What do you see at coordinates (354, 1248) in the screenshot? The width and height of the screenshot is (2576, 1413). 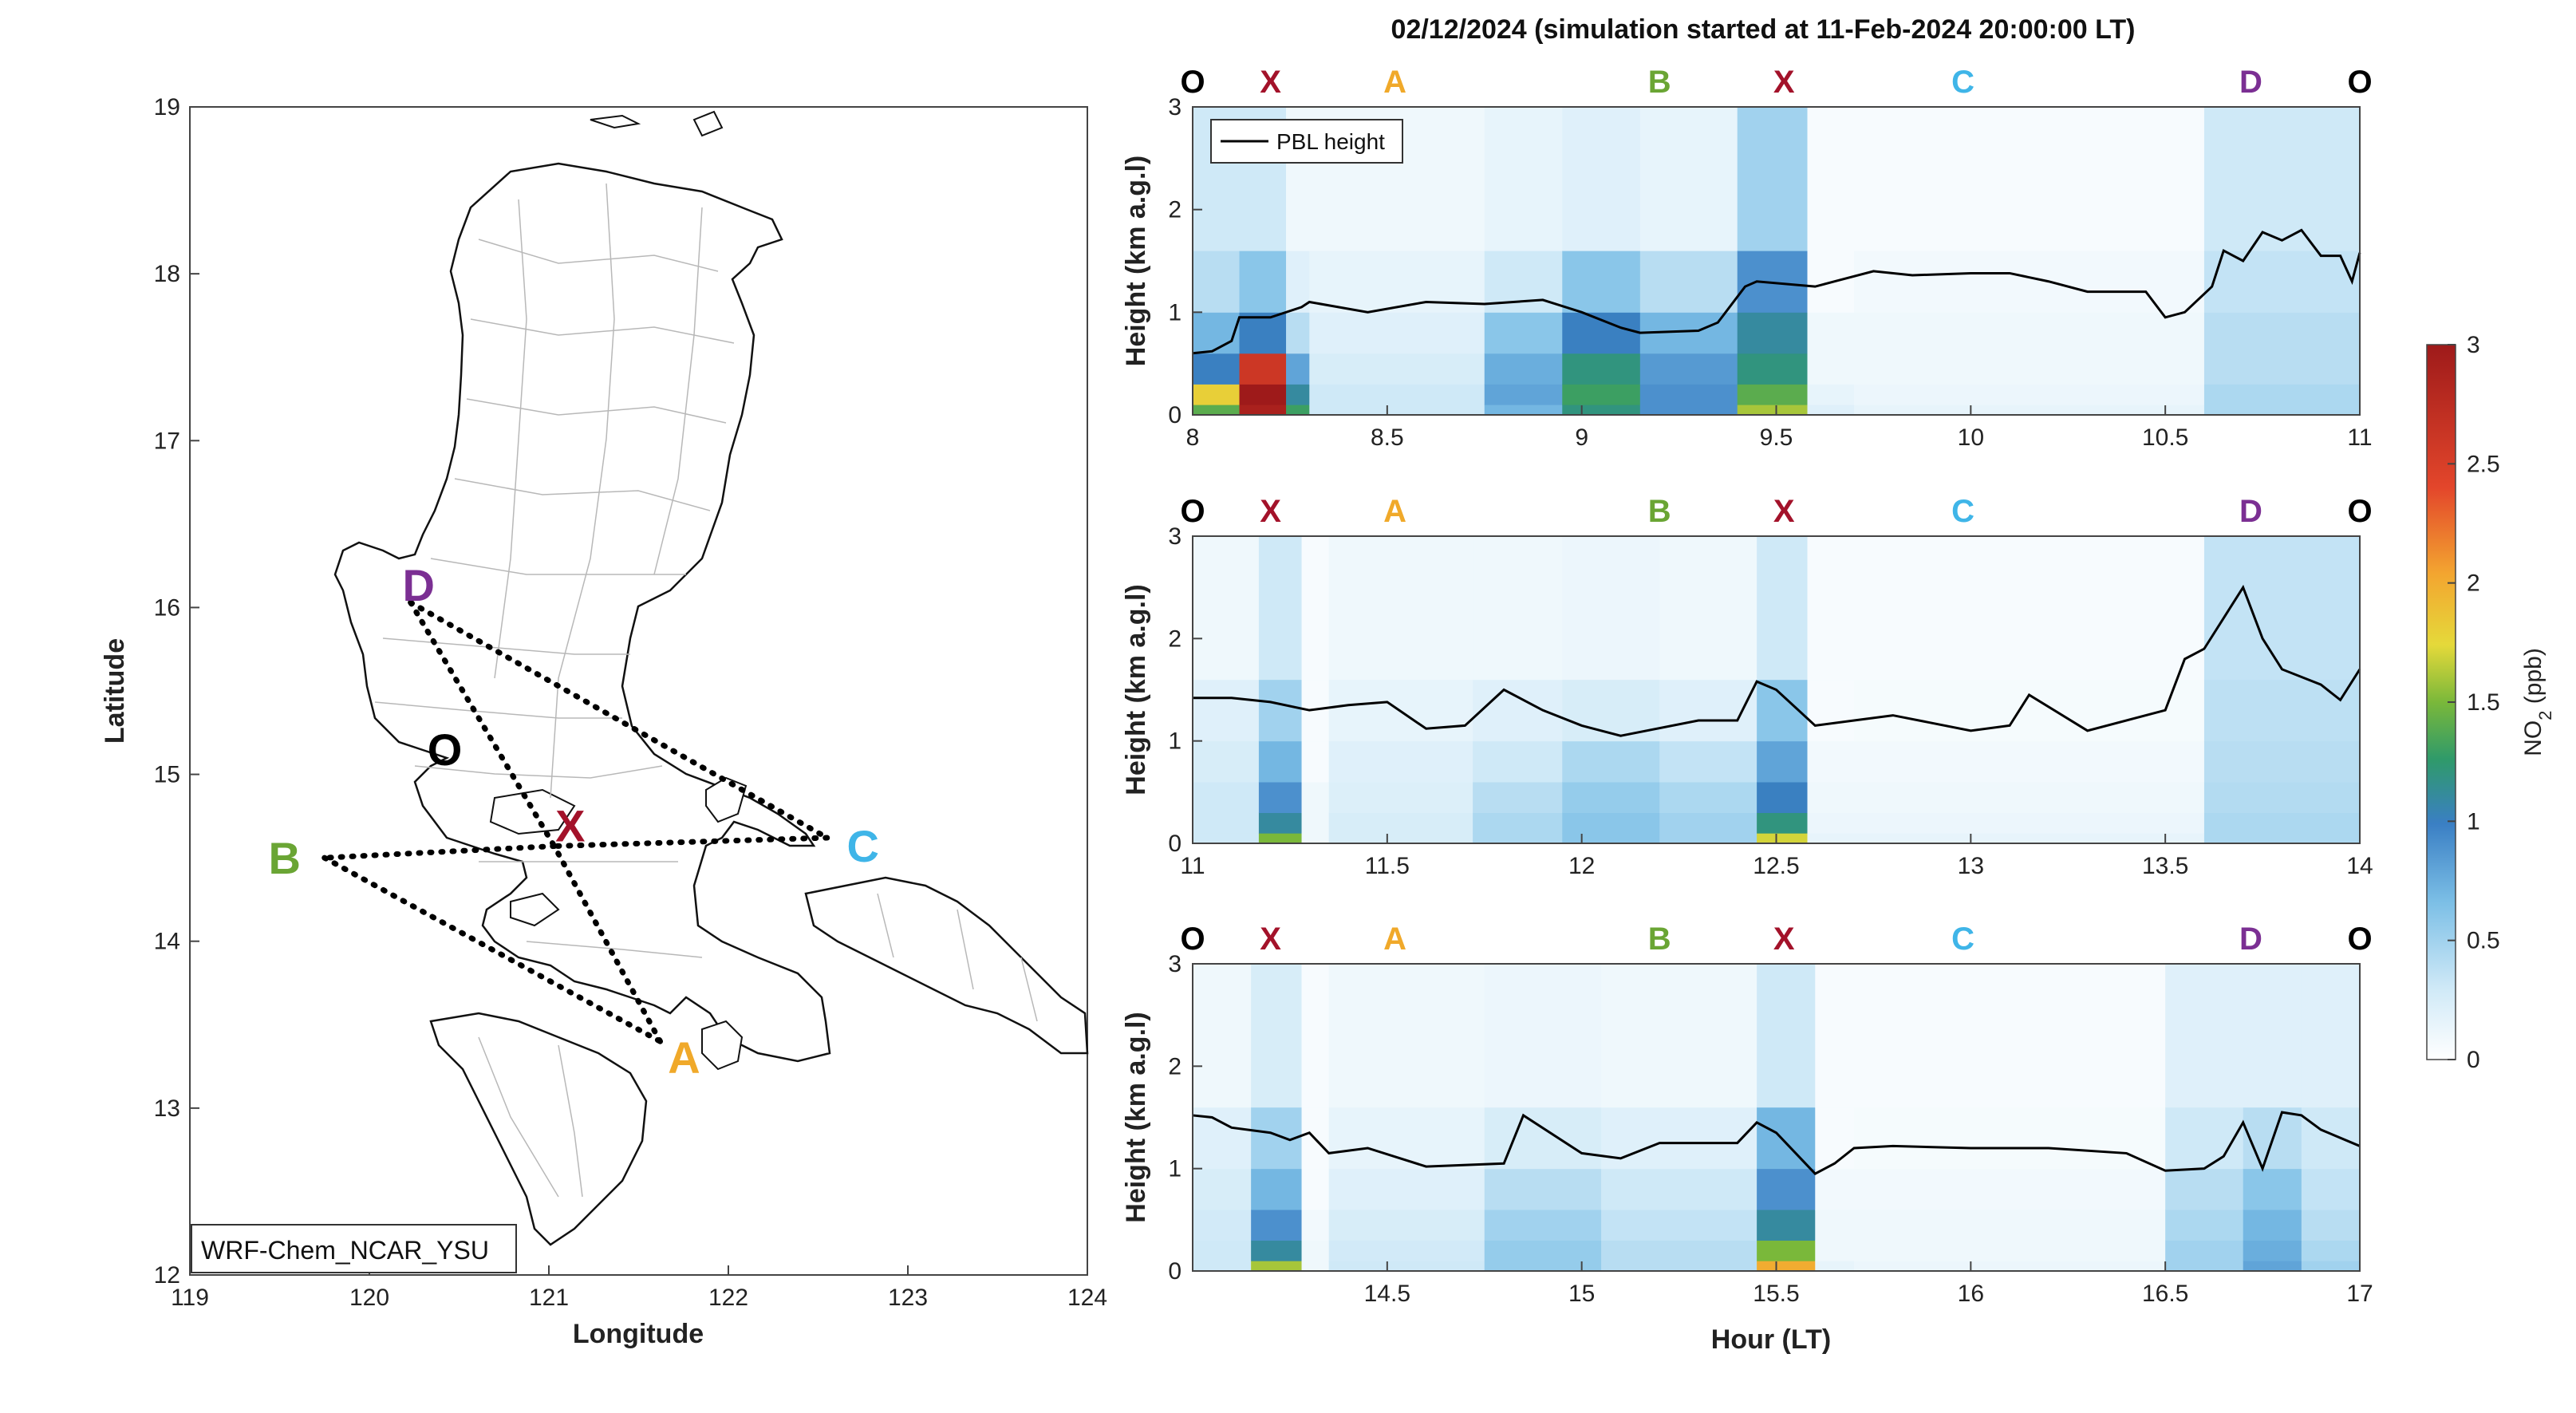 I see `model-label-box` at bounding box center [354, 1248].